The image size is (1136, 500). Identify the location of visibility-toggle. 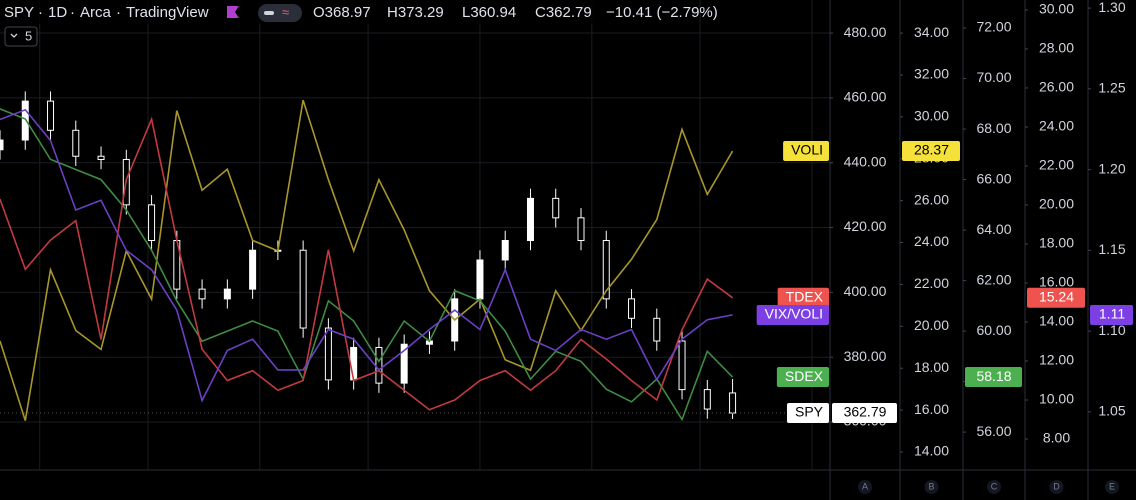
(280, 13).